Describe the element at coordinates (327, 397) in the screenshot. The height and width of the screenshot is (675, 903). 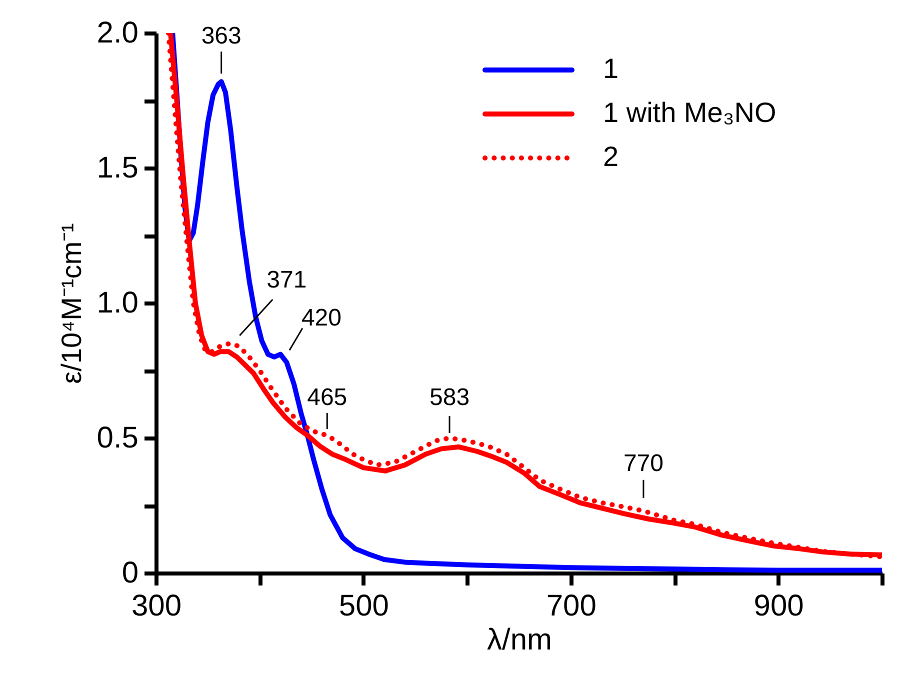
I see `annotation: 465` at that location.